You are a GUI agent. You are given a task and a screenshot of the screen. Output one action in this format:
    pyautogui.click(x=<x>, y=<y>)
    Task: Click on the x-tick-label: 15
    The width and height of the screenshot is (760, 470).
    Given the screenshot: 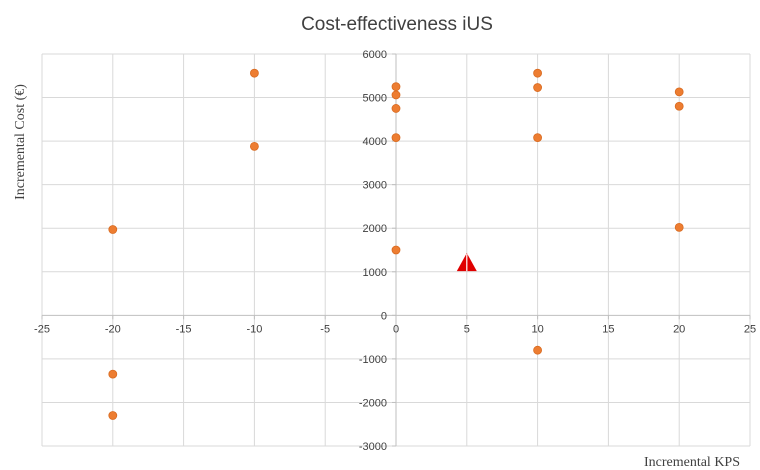 What is the action you would take?
    pyautogui.click(x=608, y=329)
    